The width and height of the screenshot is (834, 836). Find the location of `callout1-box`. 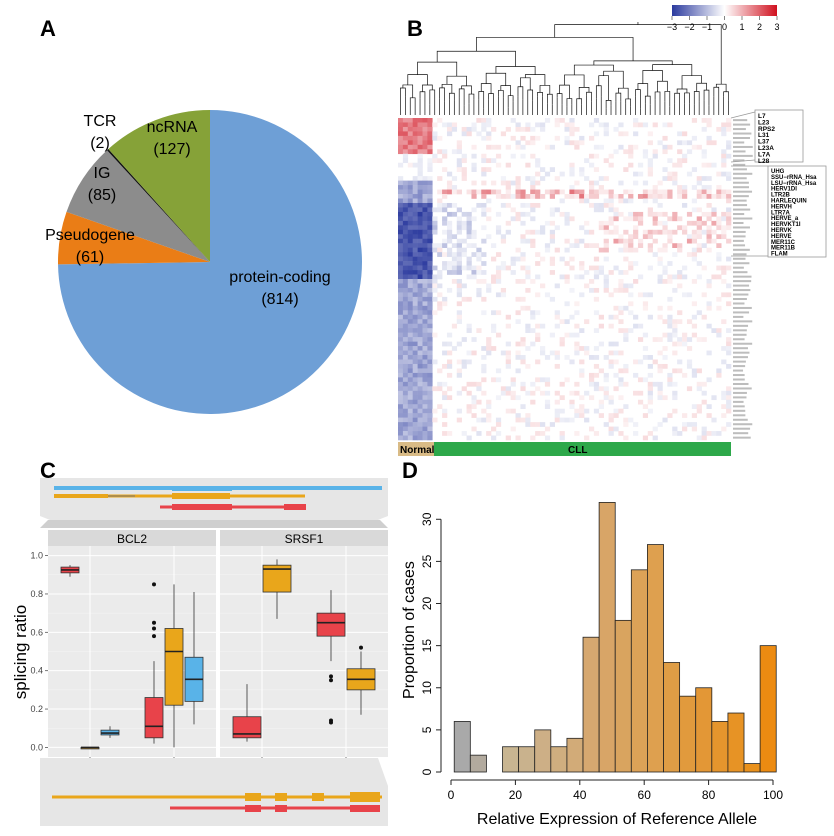

callout1-box is located at coordinates (779, 136).